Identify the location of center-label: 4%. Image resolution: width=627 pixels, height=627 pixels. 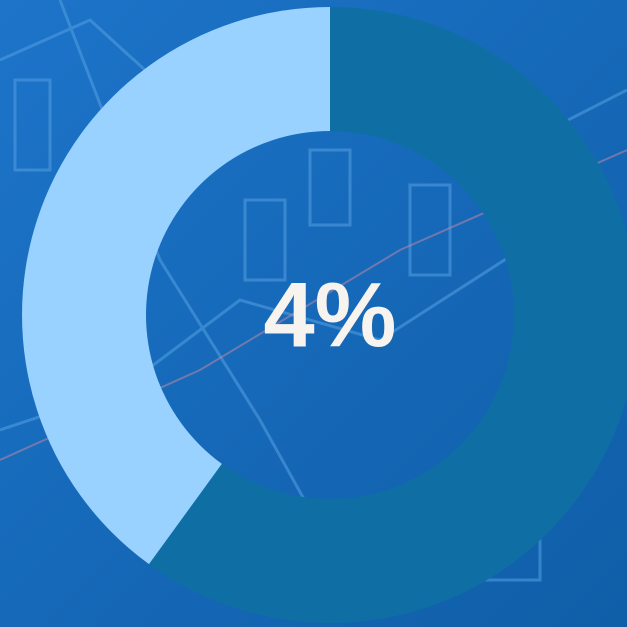
(330, 315).